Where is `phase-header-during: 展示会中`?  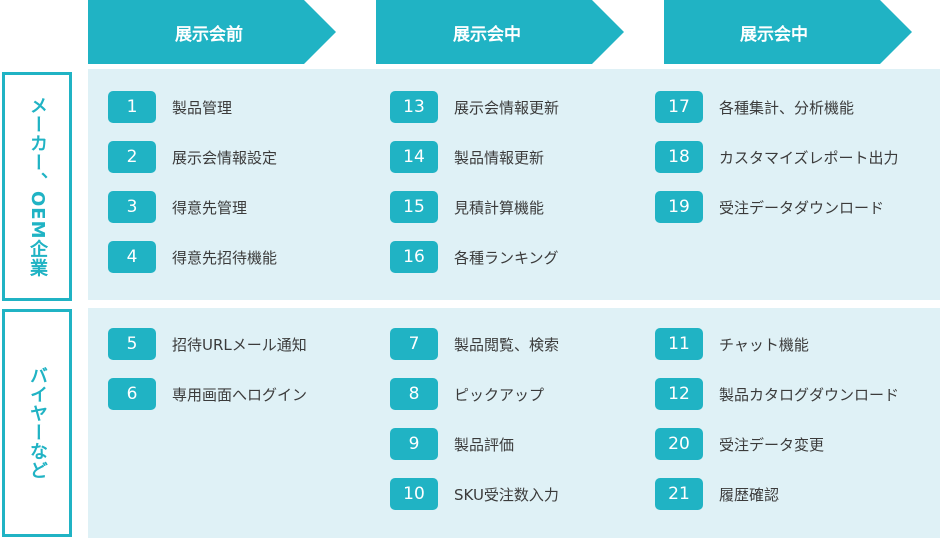 phase-header-during: 展示会中 is located at coordinates (500, 32).